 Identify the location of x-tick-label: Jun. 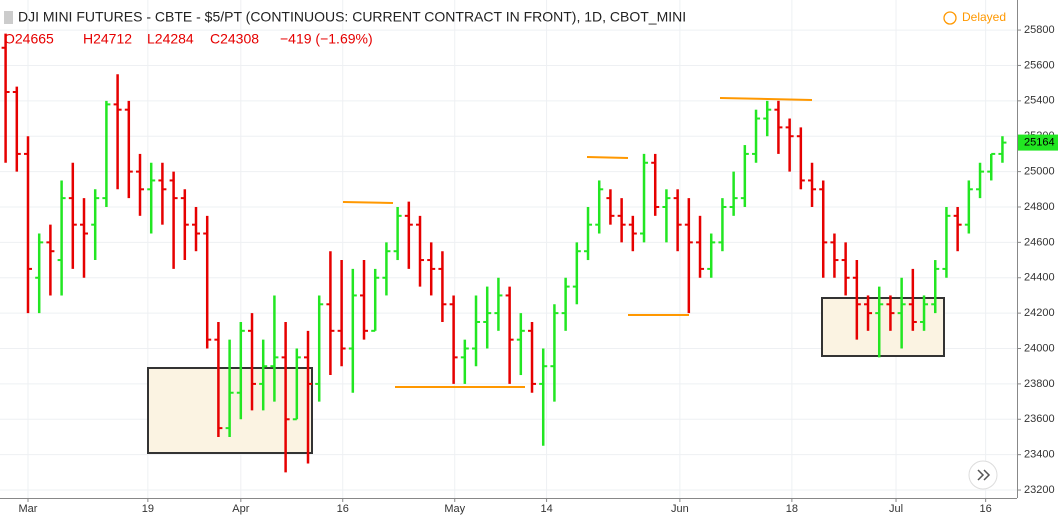
(680, 509).